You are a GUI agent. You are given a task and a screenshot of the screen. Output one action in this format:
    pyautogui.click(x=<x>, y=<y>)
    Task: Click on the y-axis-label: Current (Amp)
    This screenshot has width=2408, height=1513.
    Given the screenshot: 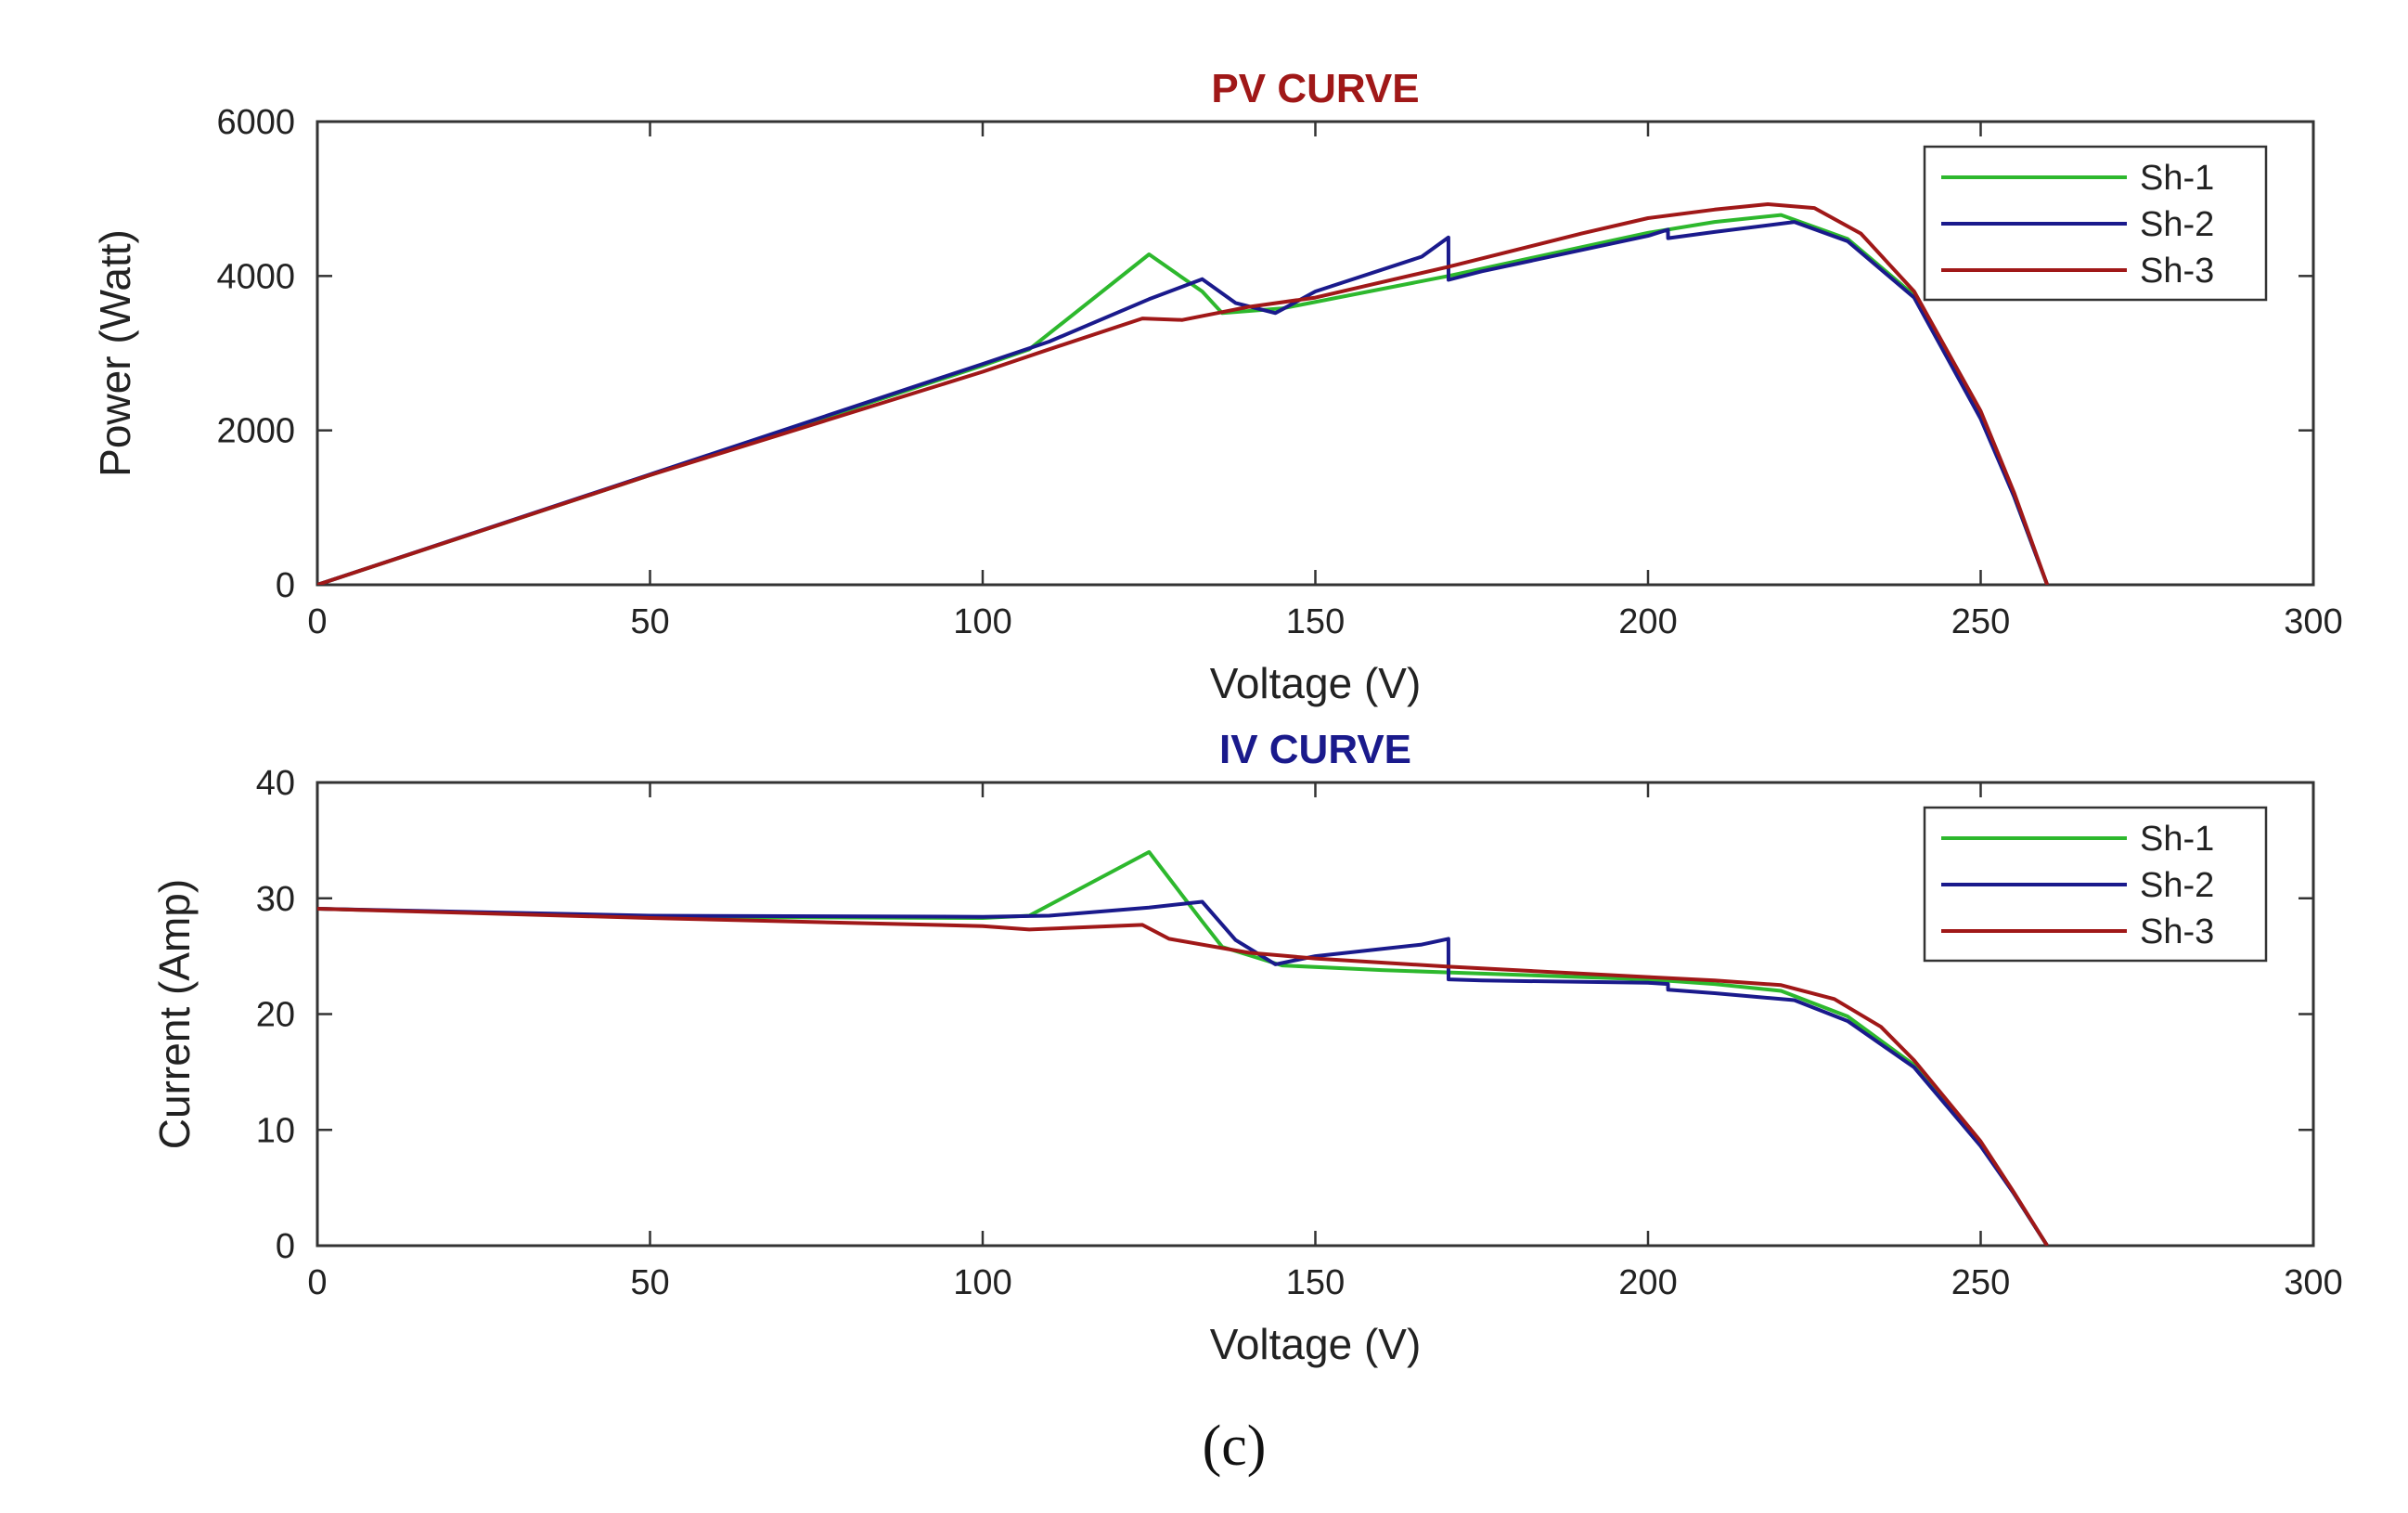 What is the action you would take?
    pyautogui.click(x=175, y=1014)
    